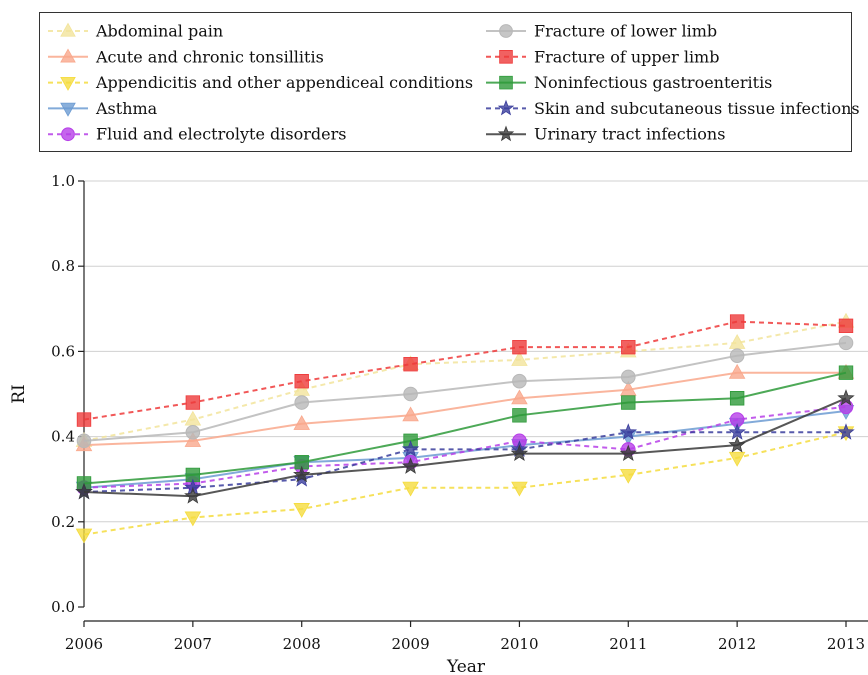 Image resolution: width=868 pixels, height=675 pixels. What do you see at coordinates (466, 666) in the screenshot?
I see `x-axis-label: Year` at bounding box center [466, 666].